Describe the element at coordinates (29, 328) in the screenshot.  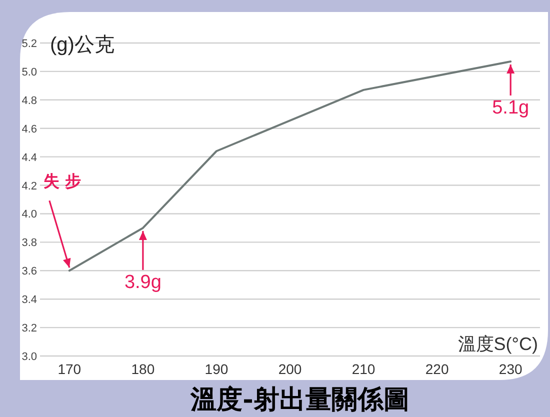
I see `y-tick-label: 3.2` at that location.